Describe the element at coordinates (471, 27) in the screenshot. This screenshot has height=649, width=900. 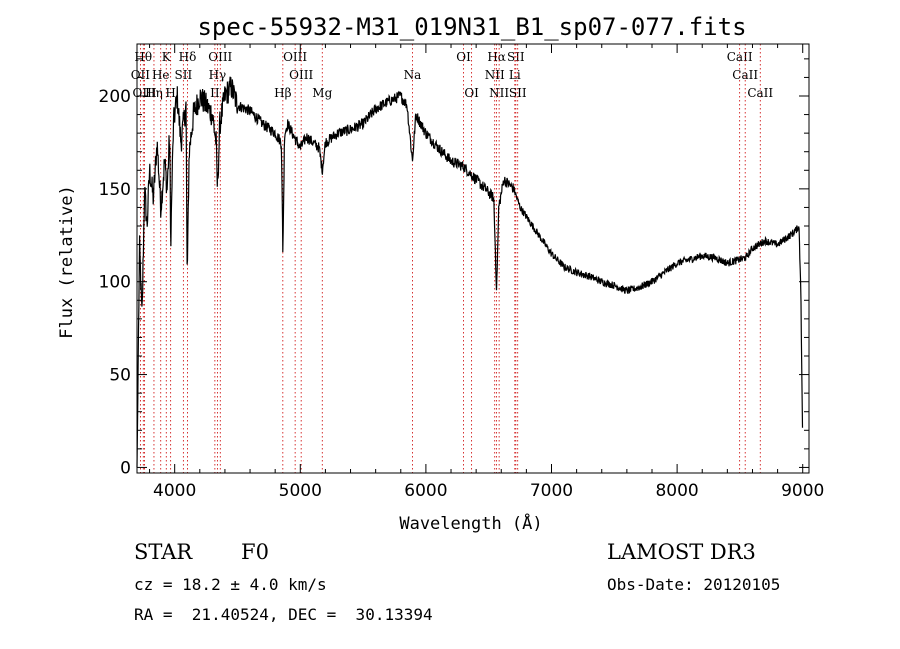
I see `chart-title: spec-55932-M31_019N31_B1_sp07-077.fits` at that location.